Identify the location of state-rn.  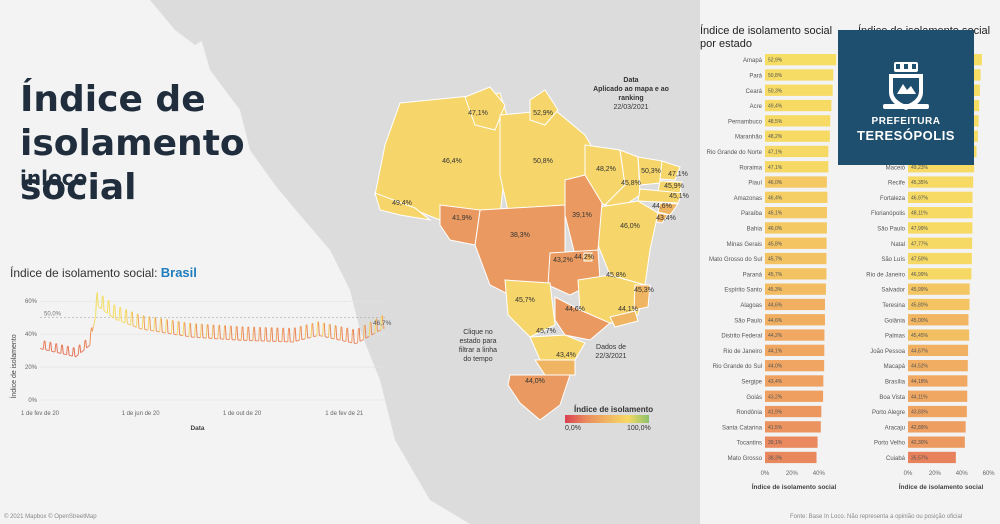
(670, 170).